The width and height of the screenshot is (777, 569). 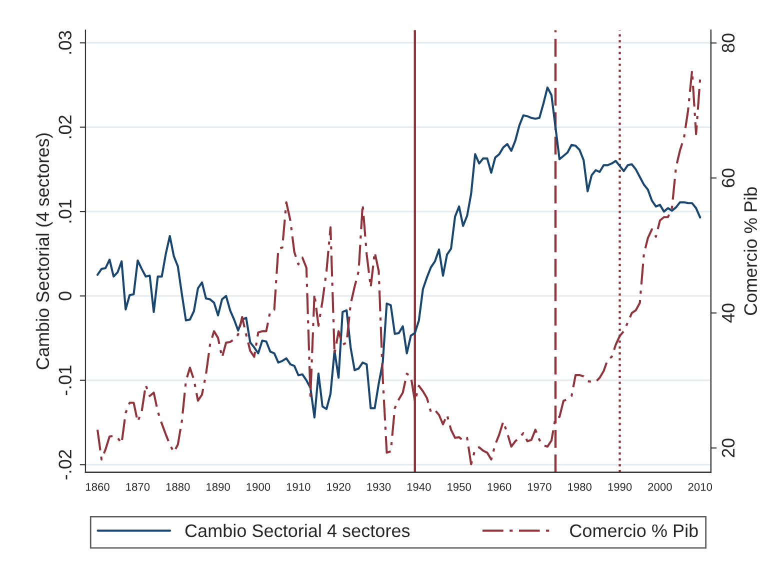 What do you see at coordinates (65, 465) in the screenshot?
I see `y-tick-label: -.02` at bounding box center [65, 465].